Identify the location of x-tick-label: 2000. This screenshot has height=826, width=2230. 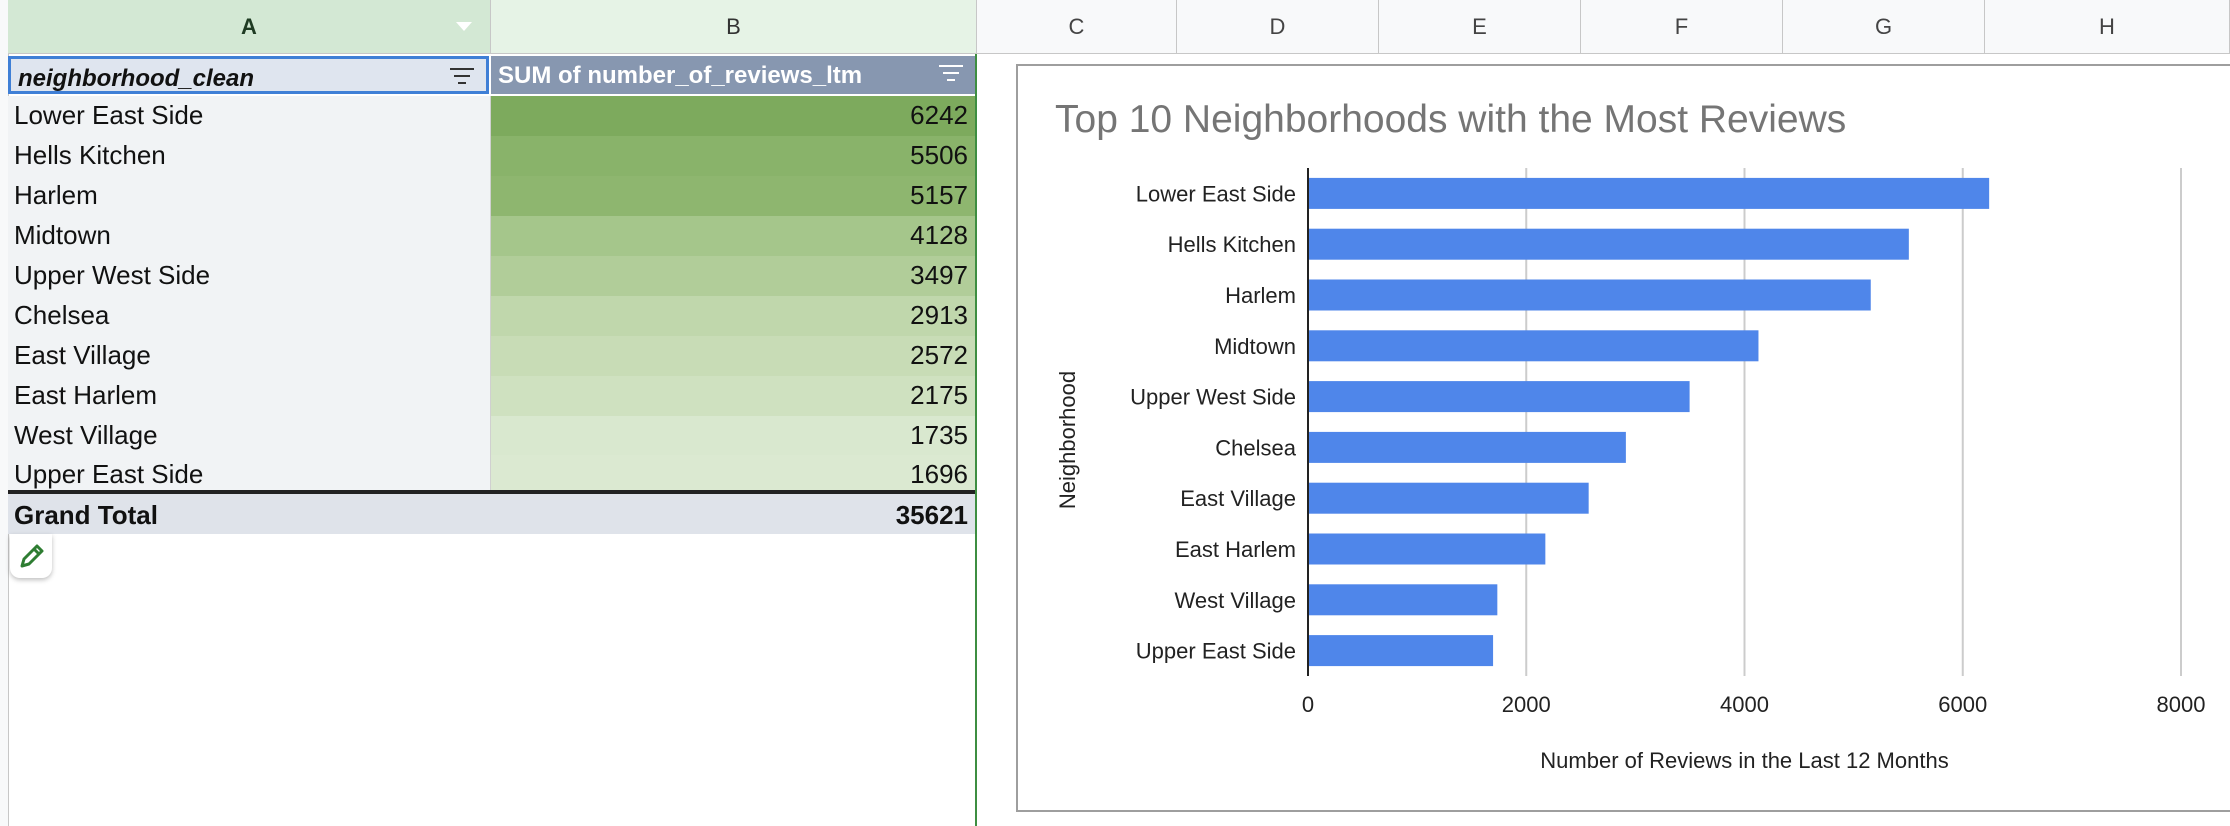
(1526, 704).